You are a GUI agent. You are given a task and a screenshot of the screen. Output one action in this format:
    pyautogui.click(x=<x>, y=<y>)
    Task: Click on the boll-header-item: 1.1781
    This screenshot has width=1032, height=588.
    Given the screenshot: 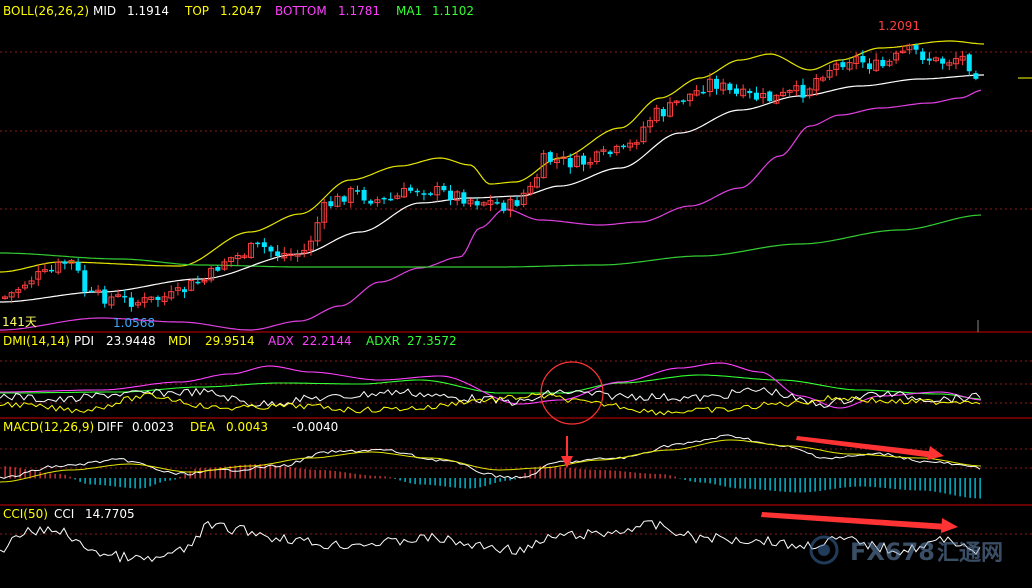 What is the action you would take?
    pyautogui.click(x=359, y=11)
    